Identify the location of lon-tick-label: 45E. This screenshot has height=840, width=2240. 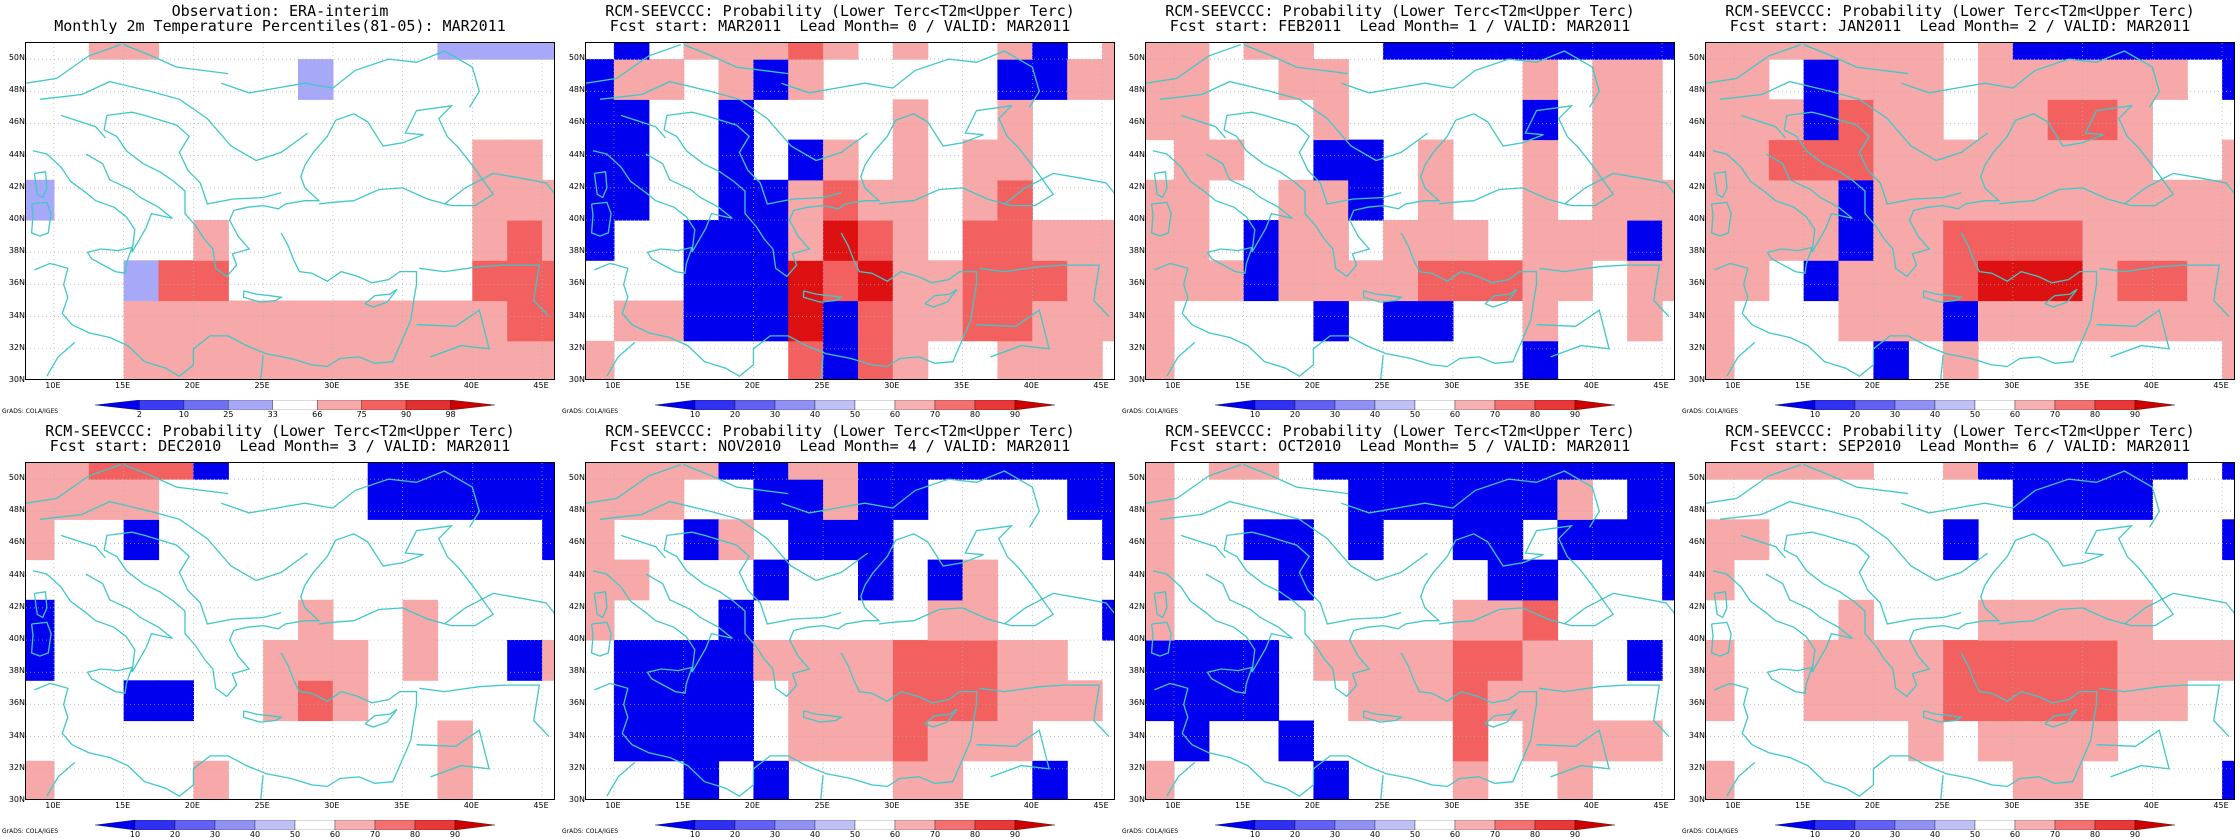
(2221, 385).